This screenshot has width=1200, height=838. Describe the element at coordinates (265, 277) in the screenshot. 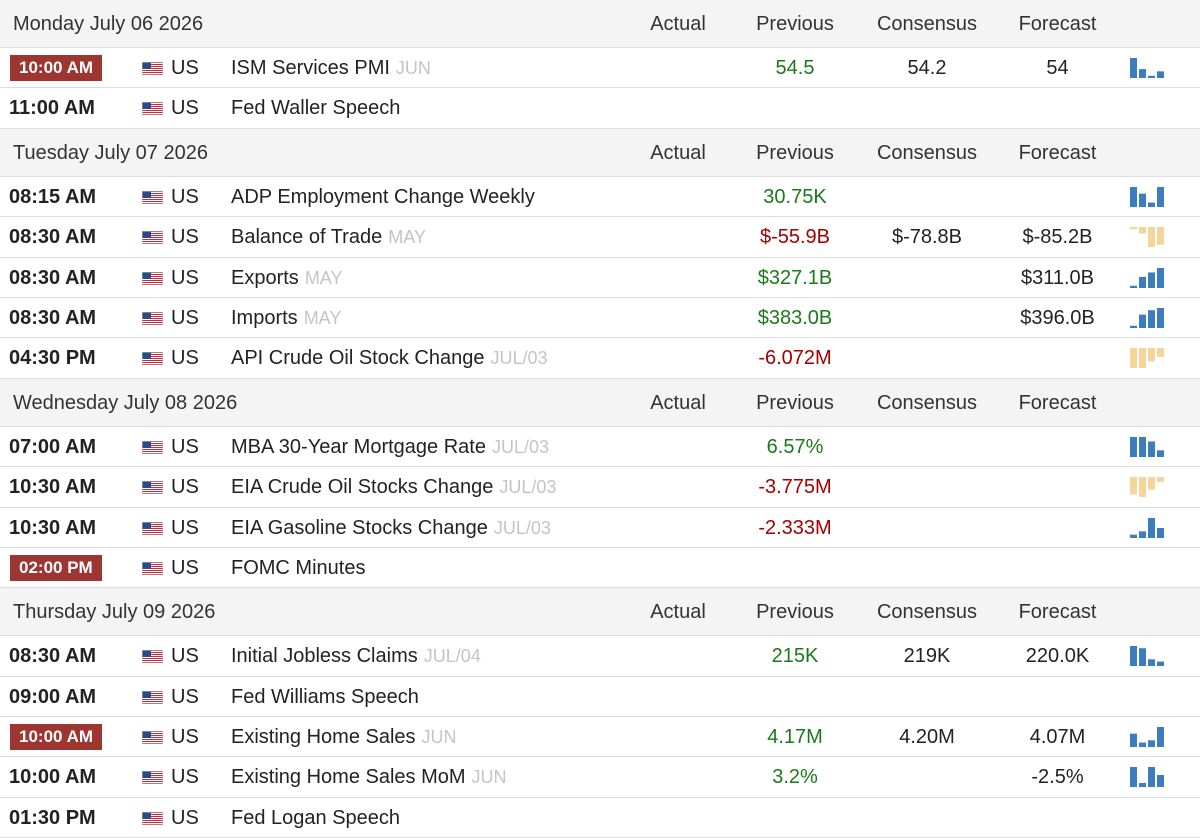

I see `event-name: Exports` at that location.